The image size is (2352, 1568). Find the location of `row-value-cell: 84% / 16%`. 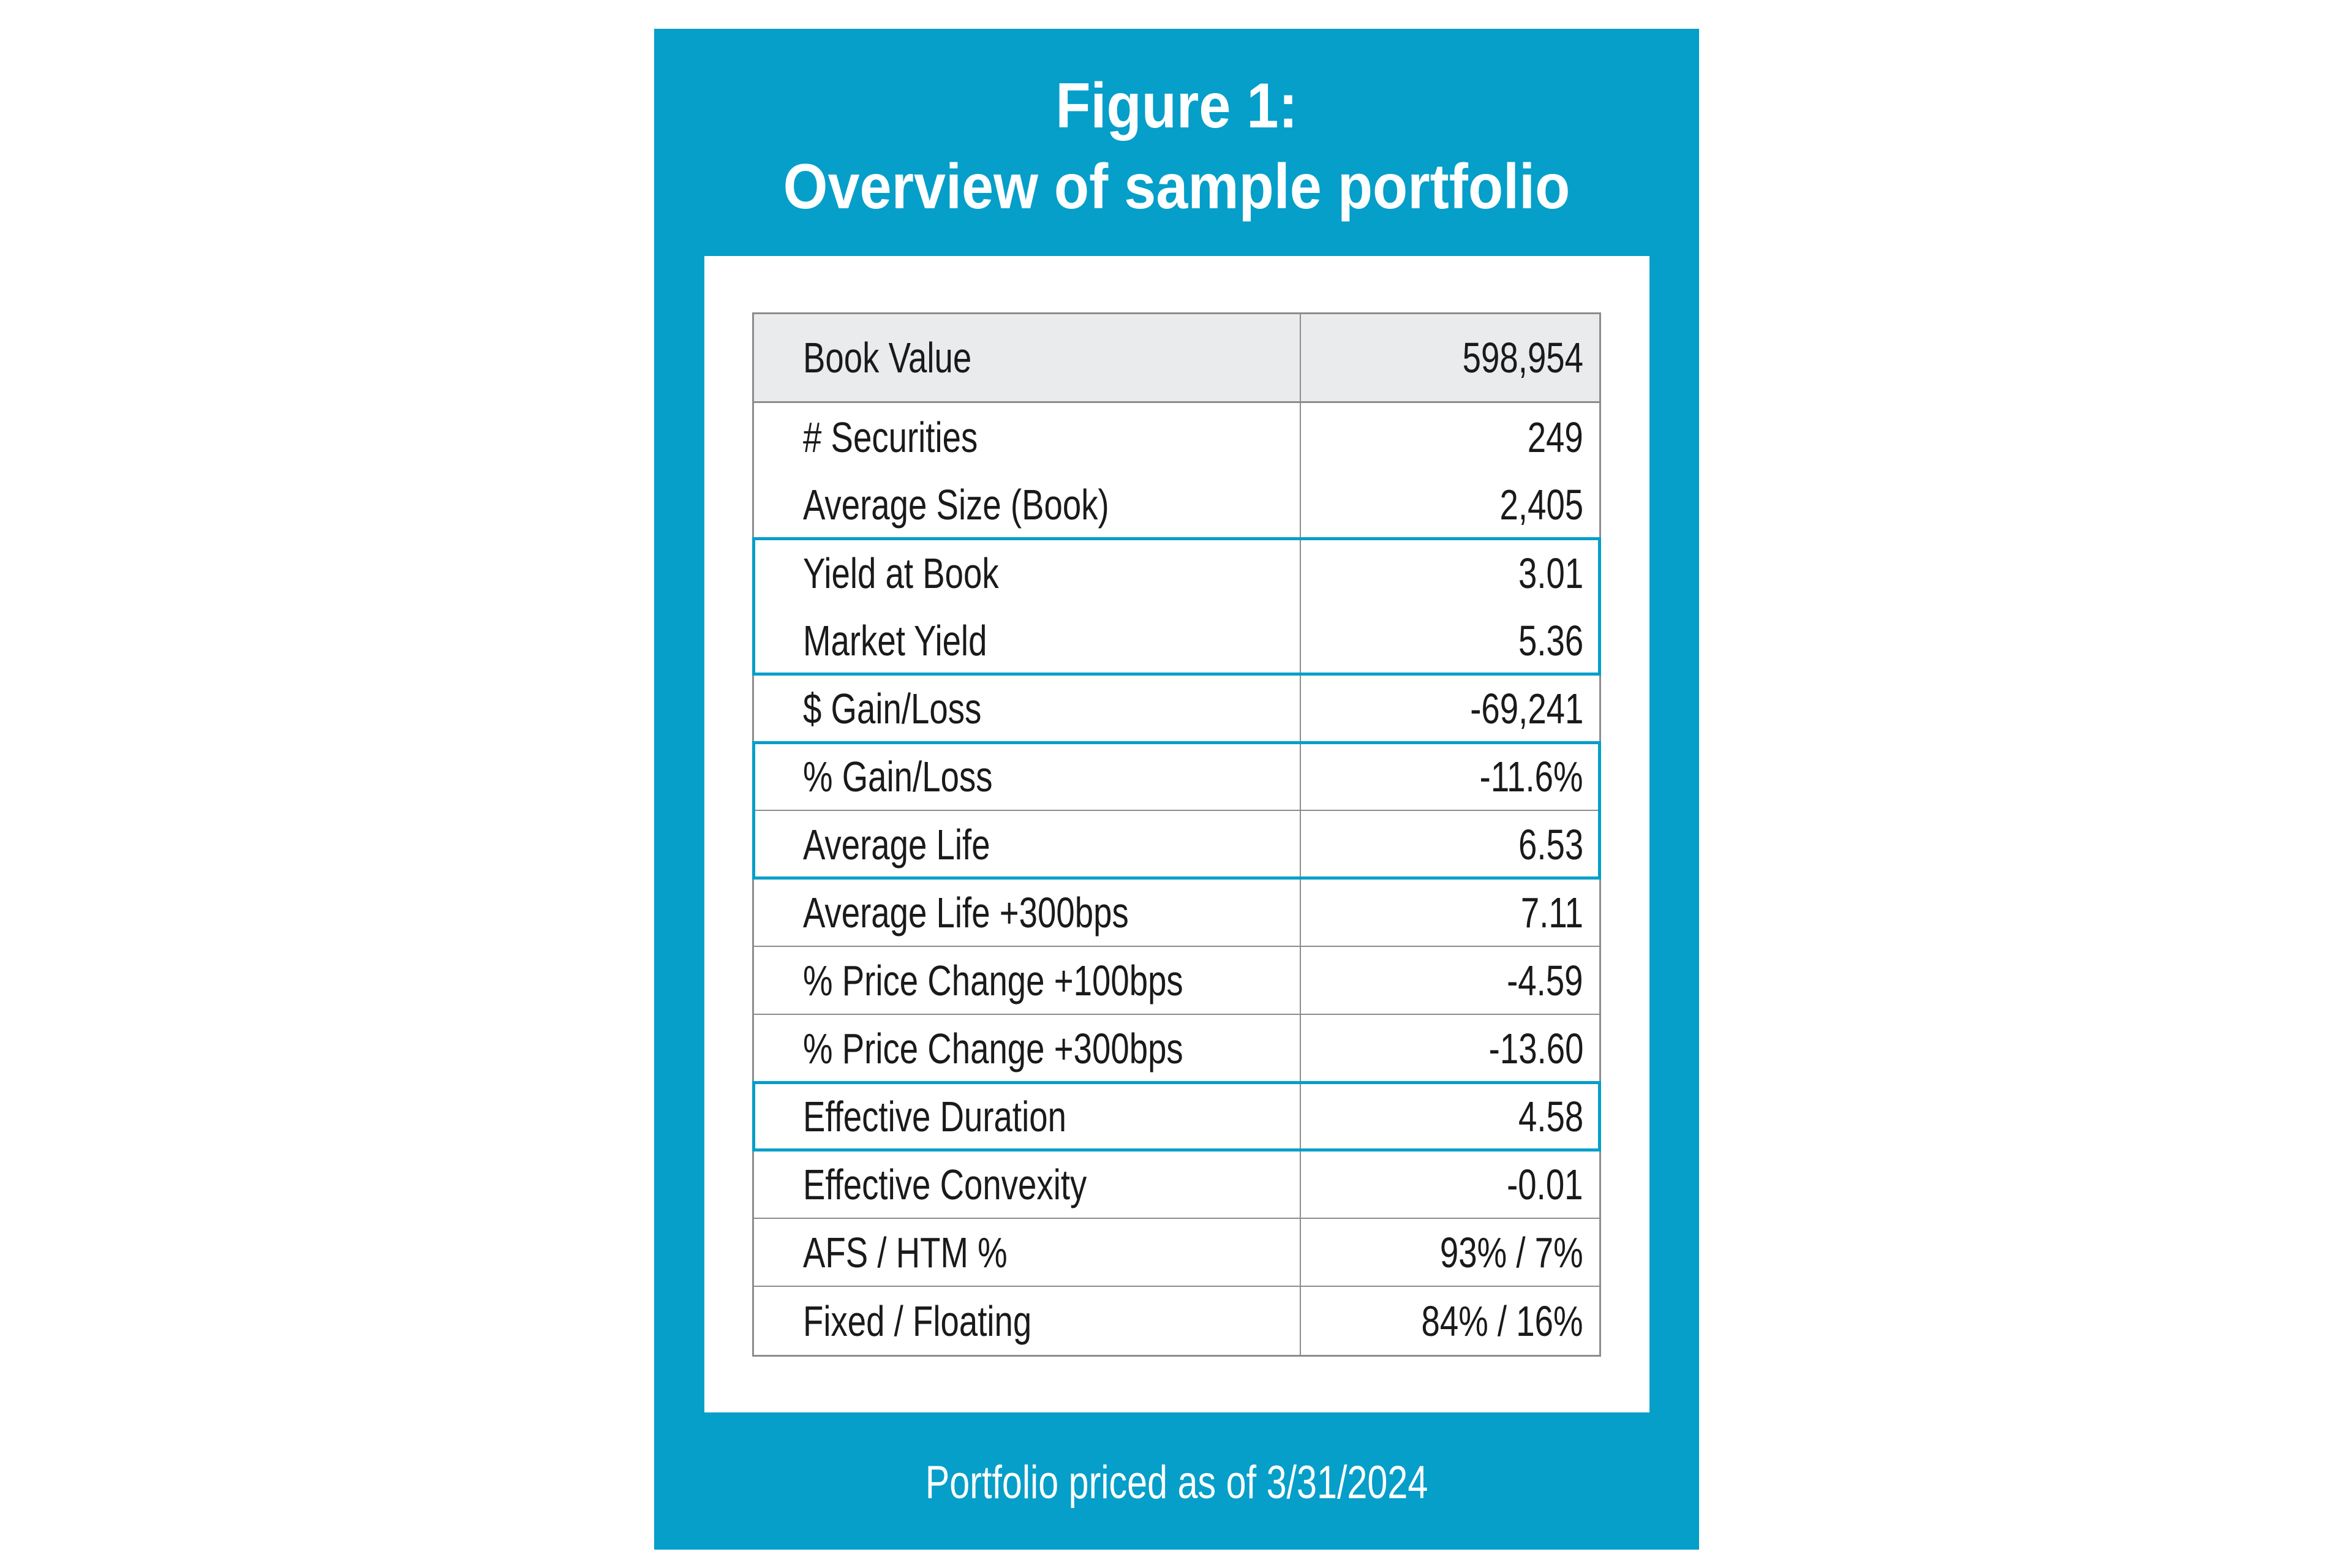

row-value-cell: 84% / 16% is located at coordinates (1450, 1321).